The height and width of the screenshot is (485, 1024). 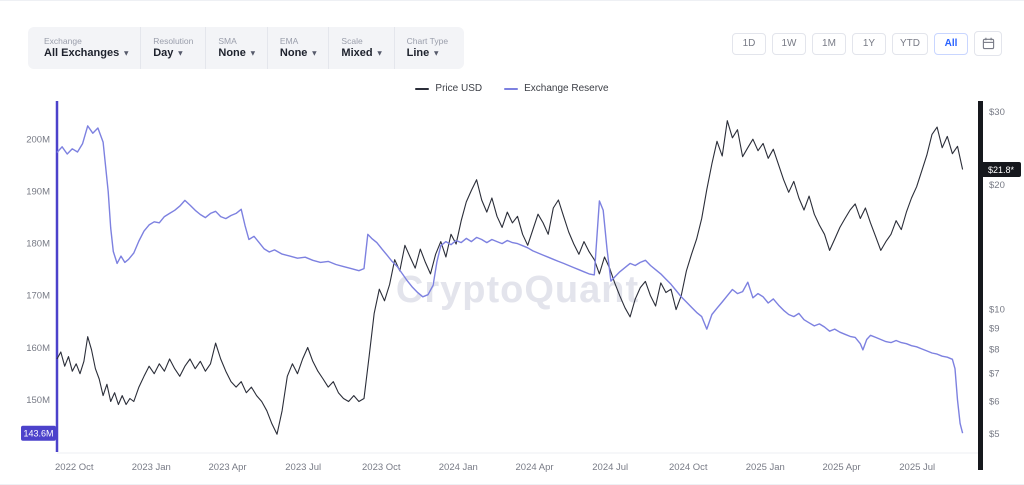 I want to click on time-range-selector: 1D 1W 1M 1Y YTD All, so click(x=867, y=43).